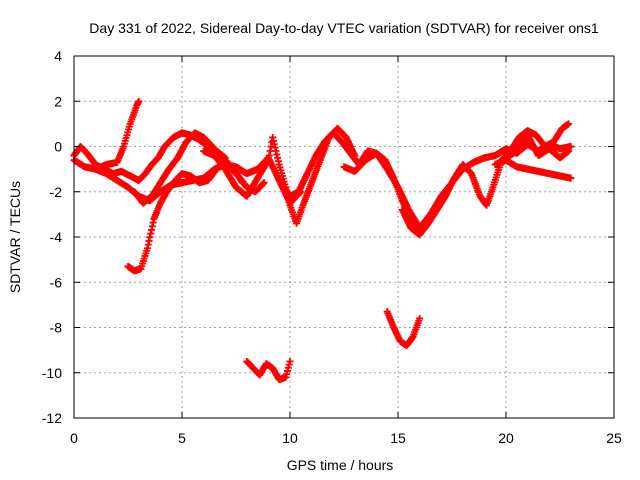 The width and height of the screenshot is (640, 480). Describe the element at coordinates (52, 418) in the screenshot. I see `y-tick-label: -12` at that location.